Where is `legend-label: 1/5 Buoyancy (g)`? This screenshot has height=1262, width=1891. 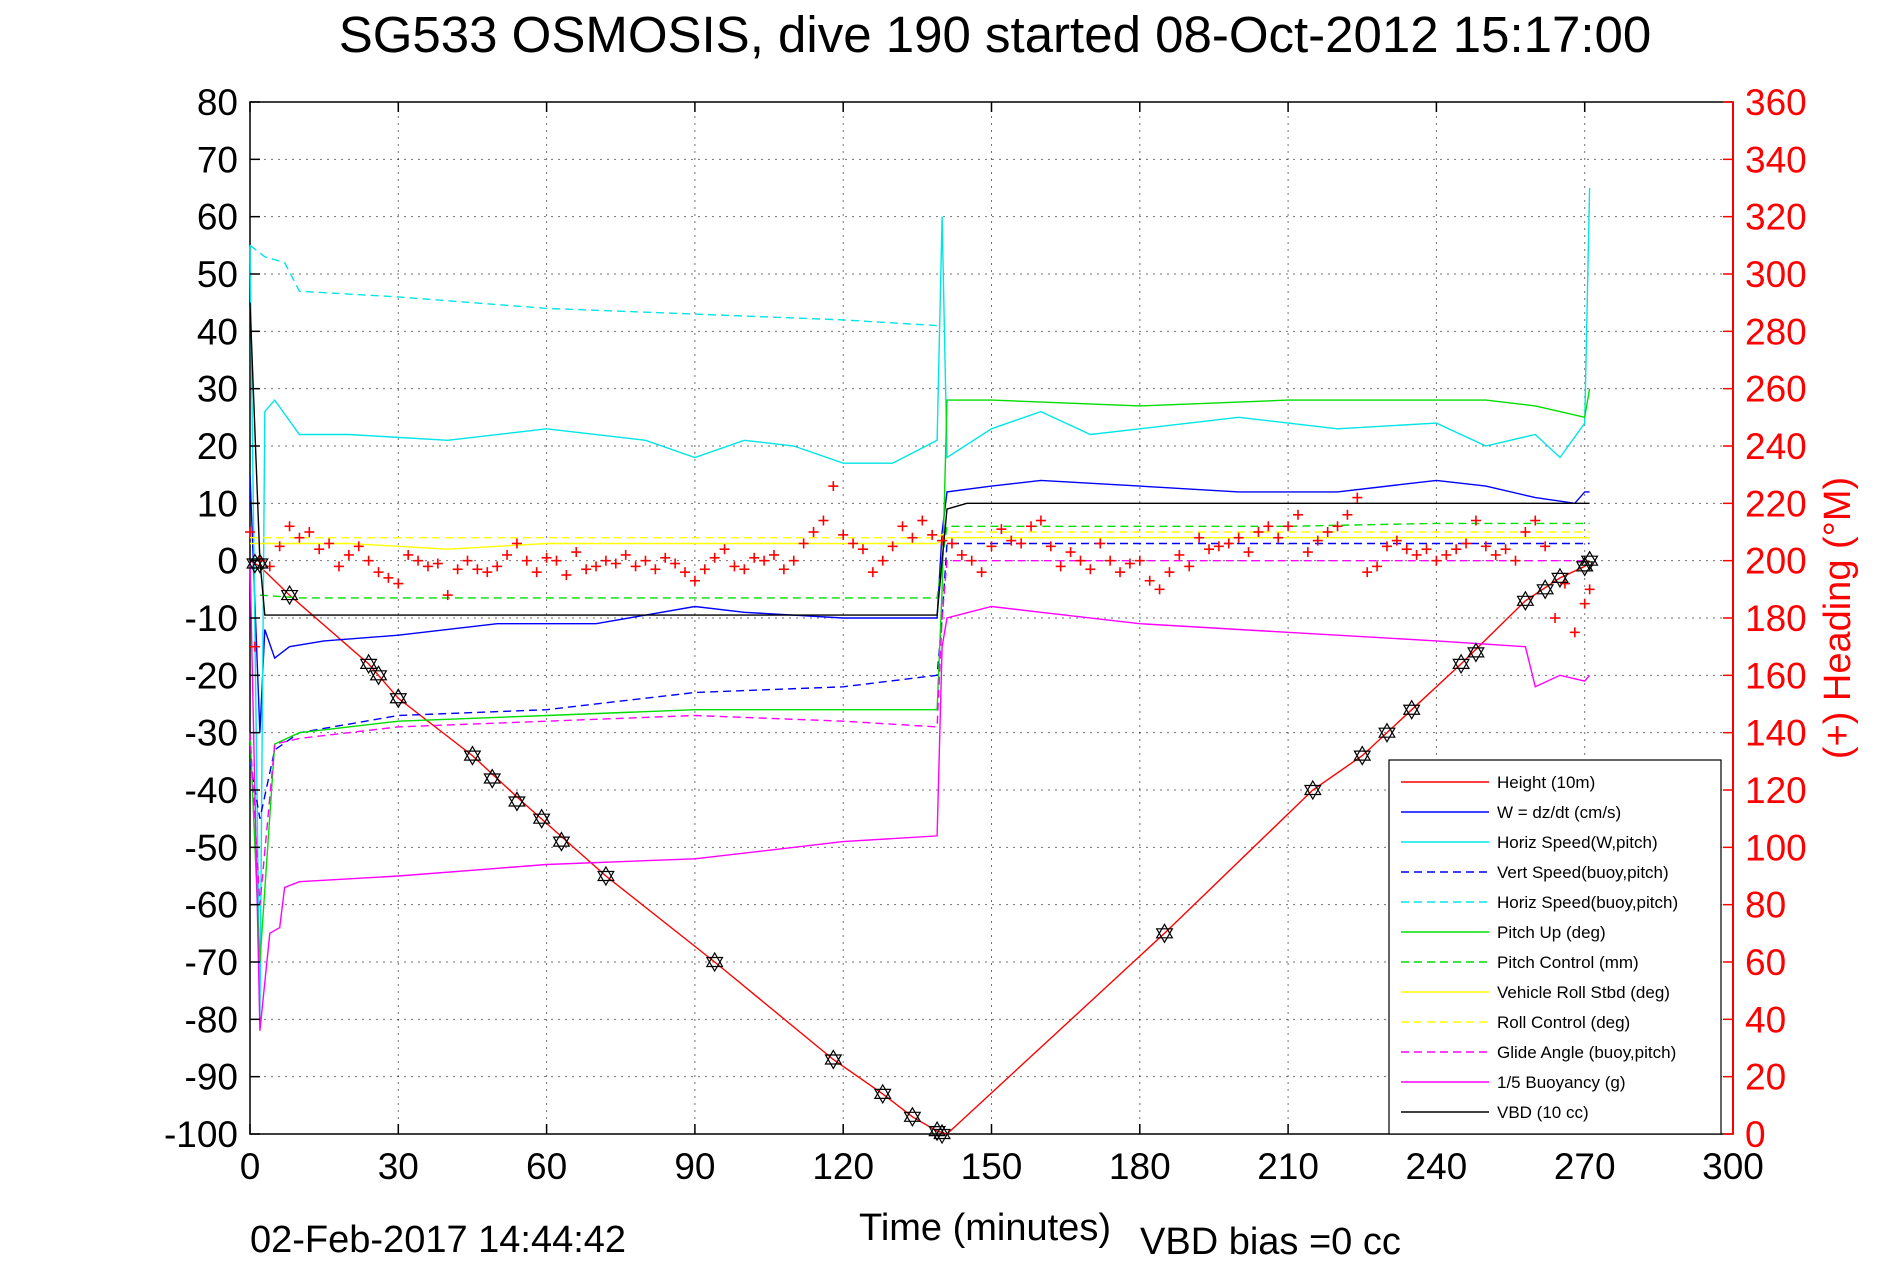
legend-label: 1/5 Buoyancy (g) is located at coordinates (1561, 1082).